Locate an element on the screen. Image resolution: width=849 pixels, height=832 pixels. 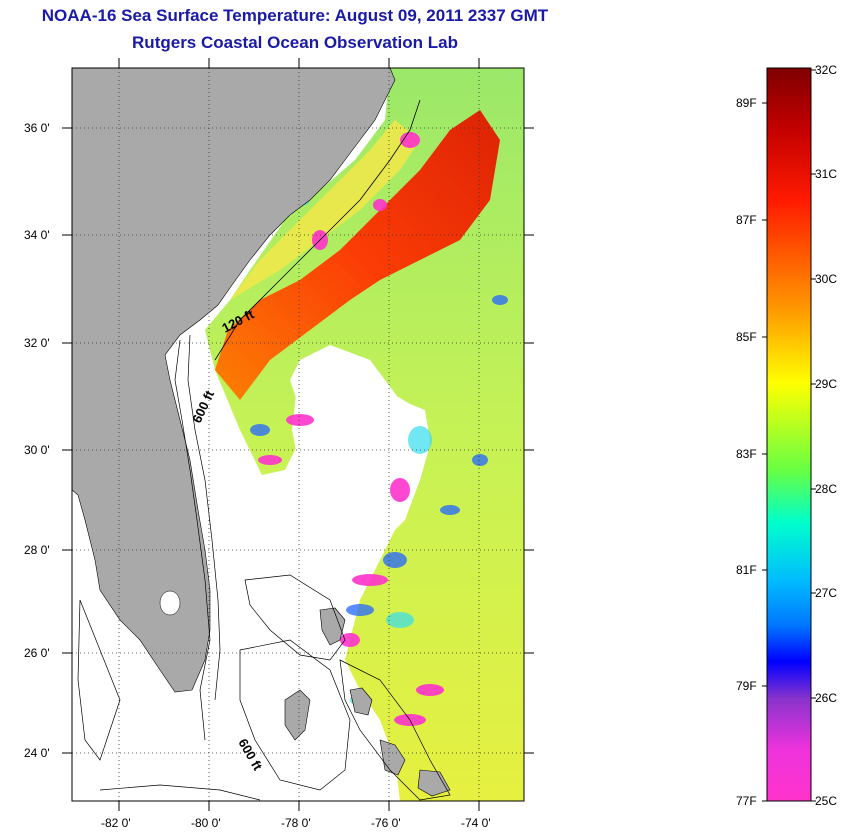
colorbar-ticks is located at coordinates (789, 435).